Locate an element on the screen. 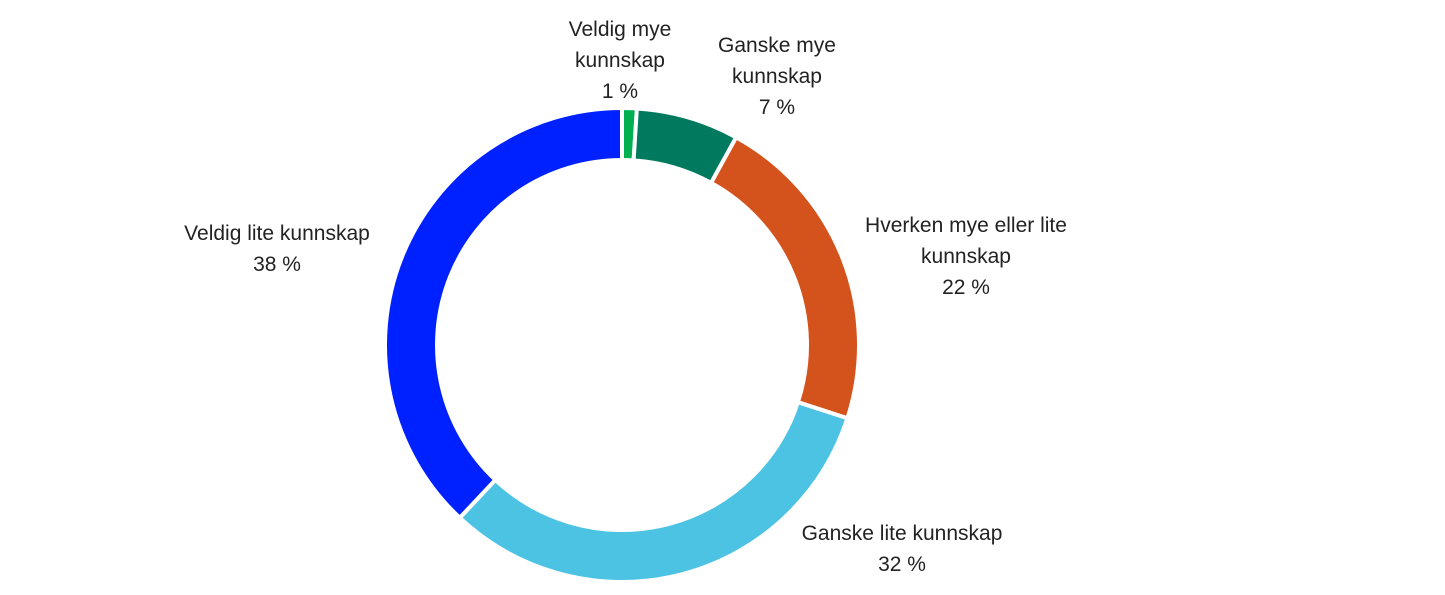 Image resolution: width=1445 pixels, height=595 pixels. value-label: 32 % is located at coordinates (902, 564).